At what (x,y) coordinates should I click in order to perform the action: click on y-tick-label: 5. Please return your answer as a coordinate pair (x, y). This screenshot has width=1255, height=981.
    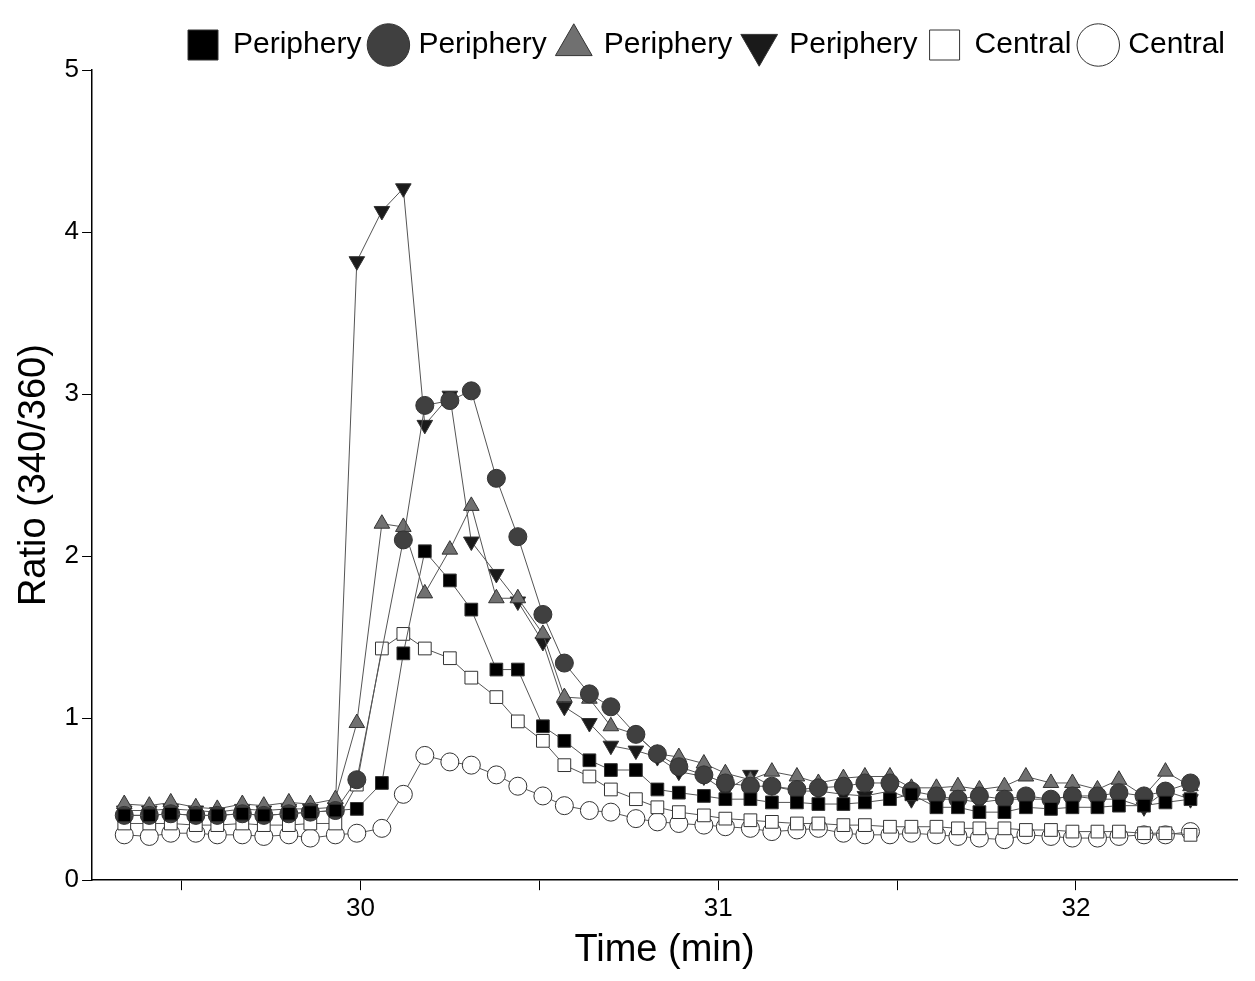
    Looking at the image, I should click on (72, 68).